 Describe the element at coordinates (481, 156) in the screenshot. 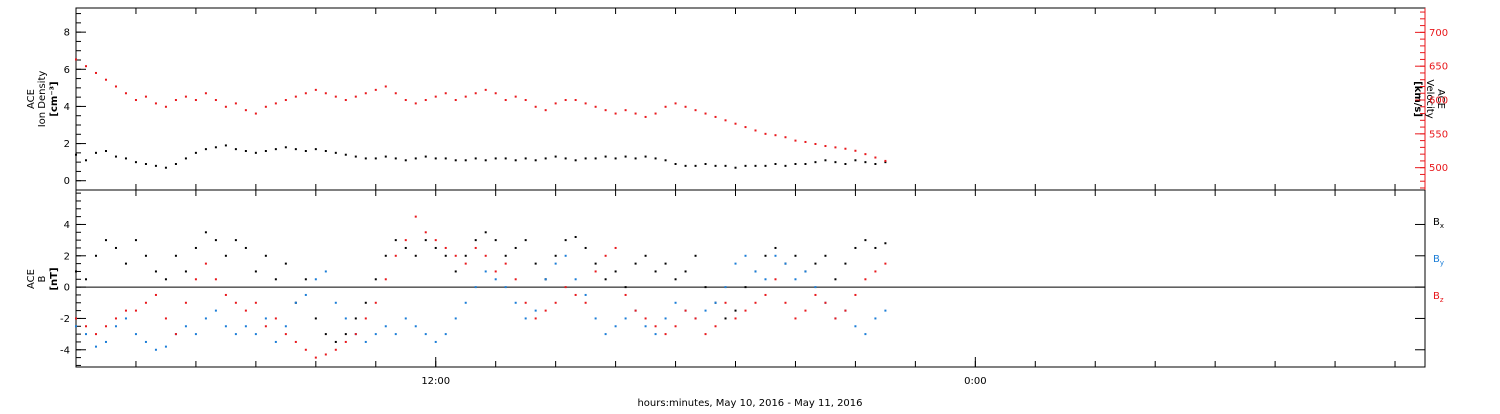

I see `series-left` at that location.